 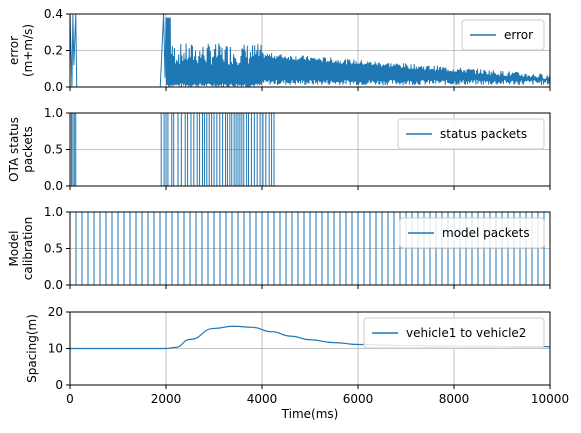 I want to click on x-axis-label: Time(ms), so click(x=310, y=414).